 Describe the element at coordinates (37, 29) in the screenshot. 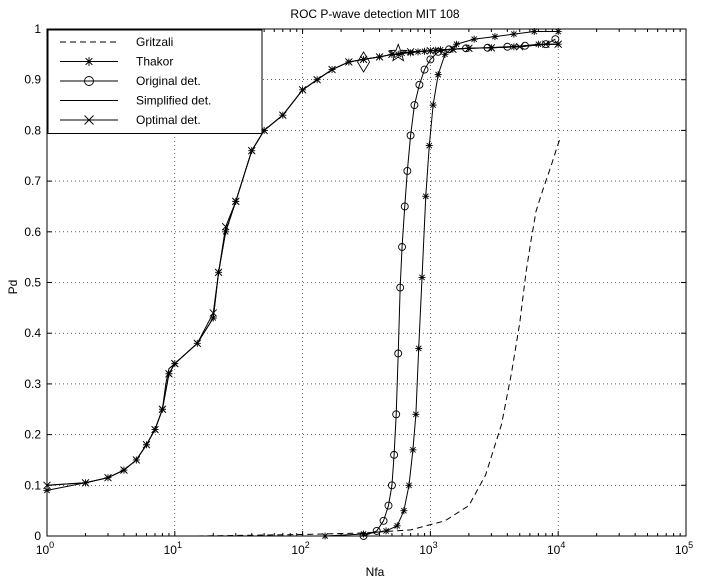

I see `y-tick-label: 1` at that location.